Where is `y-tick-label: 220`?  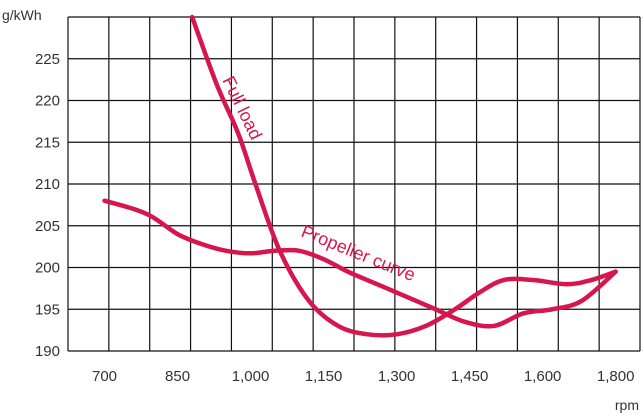
y-tick-label: 220 is located at coordinates (47, 101).